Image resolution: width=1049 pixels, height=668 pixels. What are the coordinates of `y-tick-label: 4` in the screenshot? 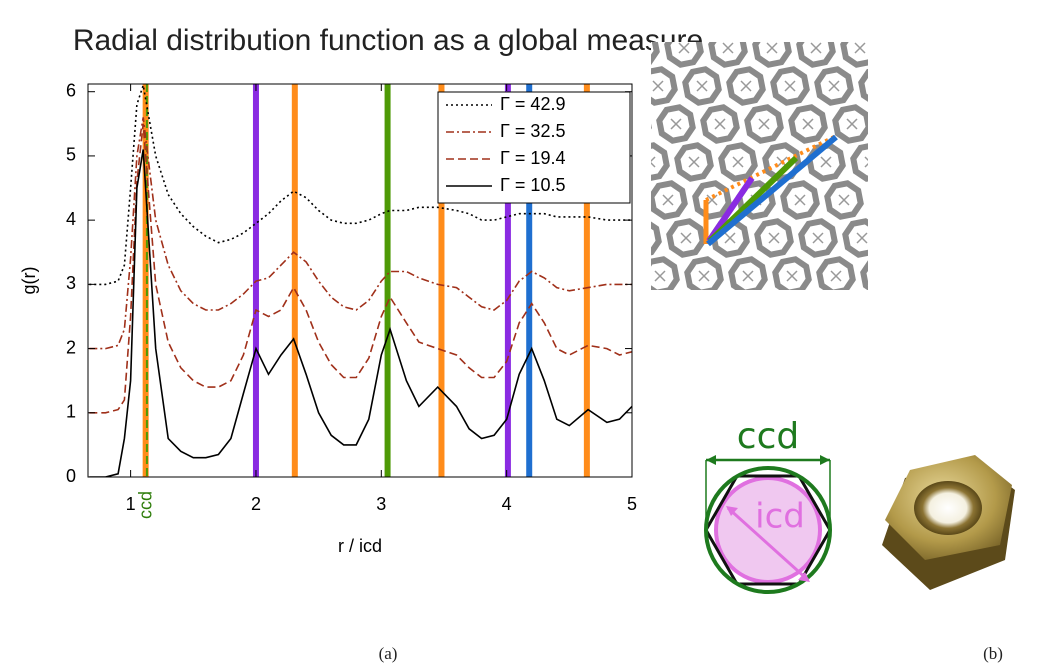 It's located at (71, 219).